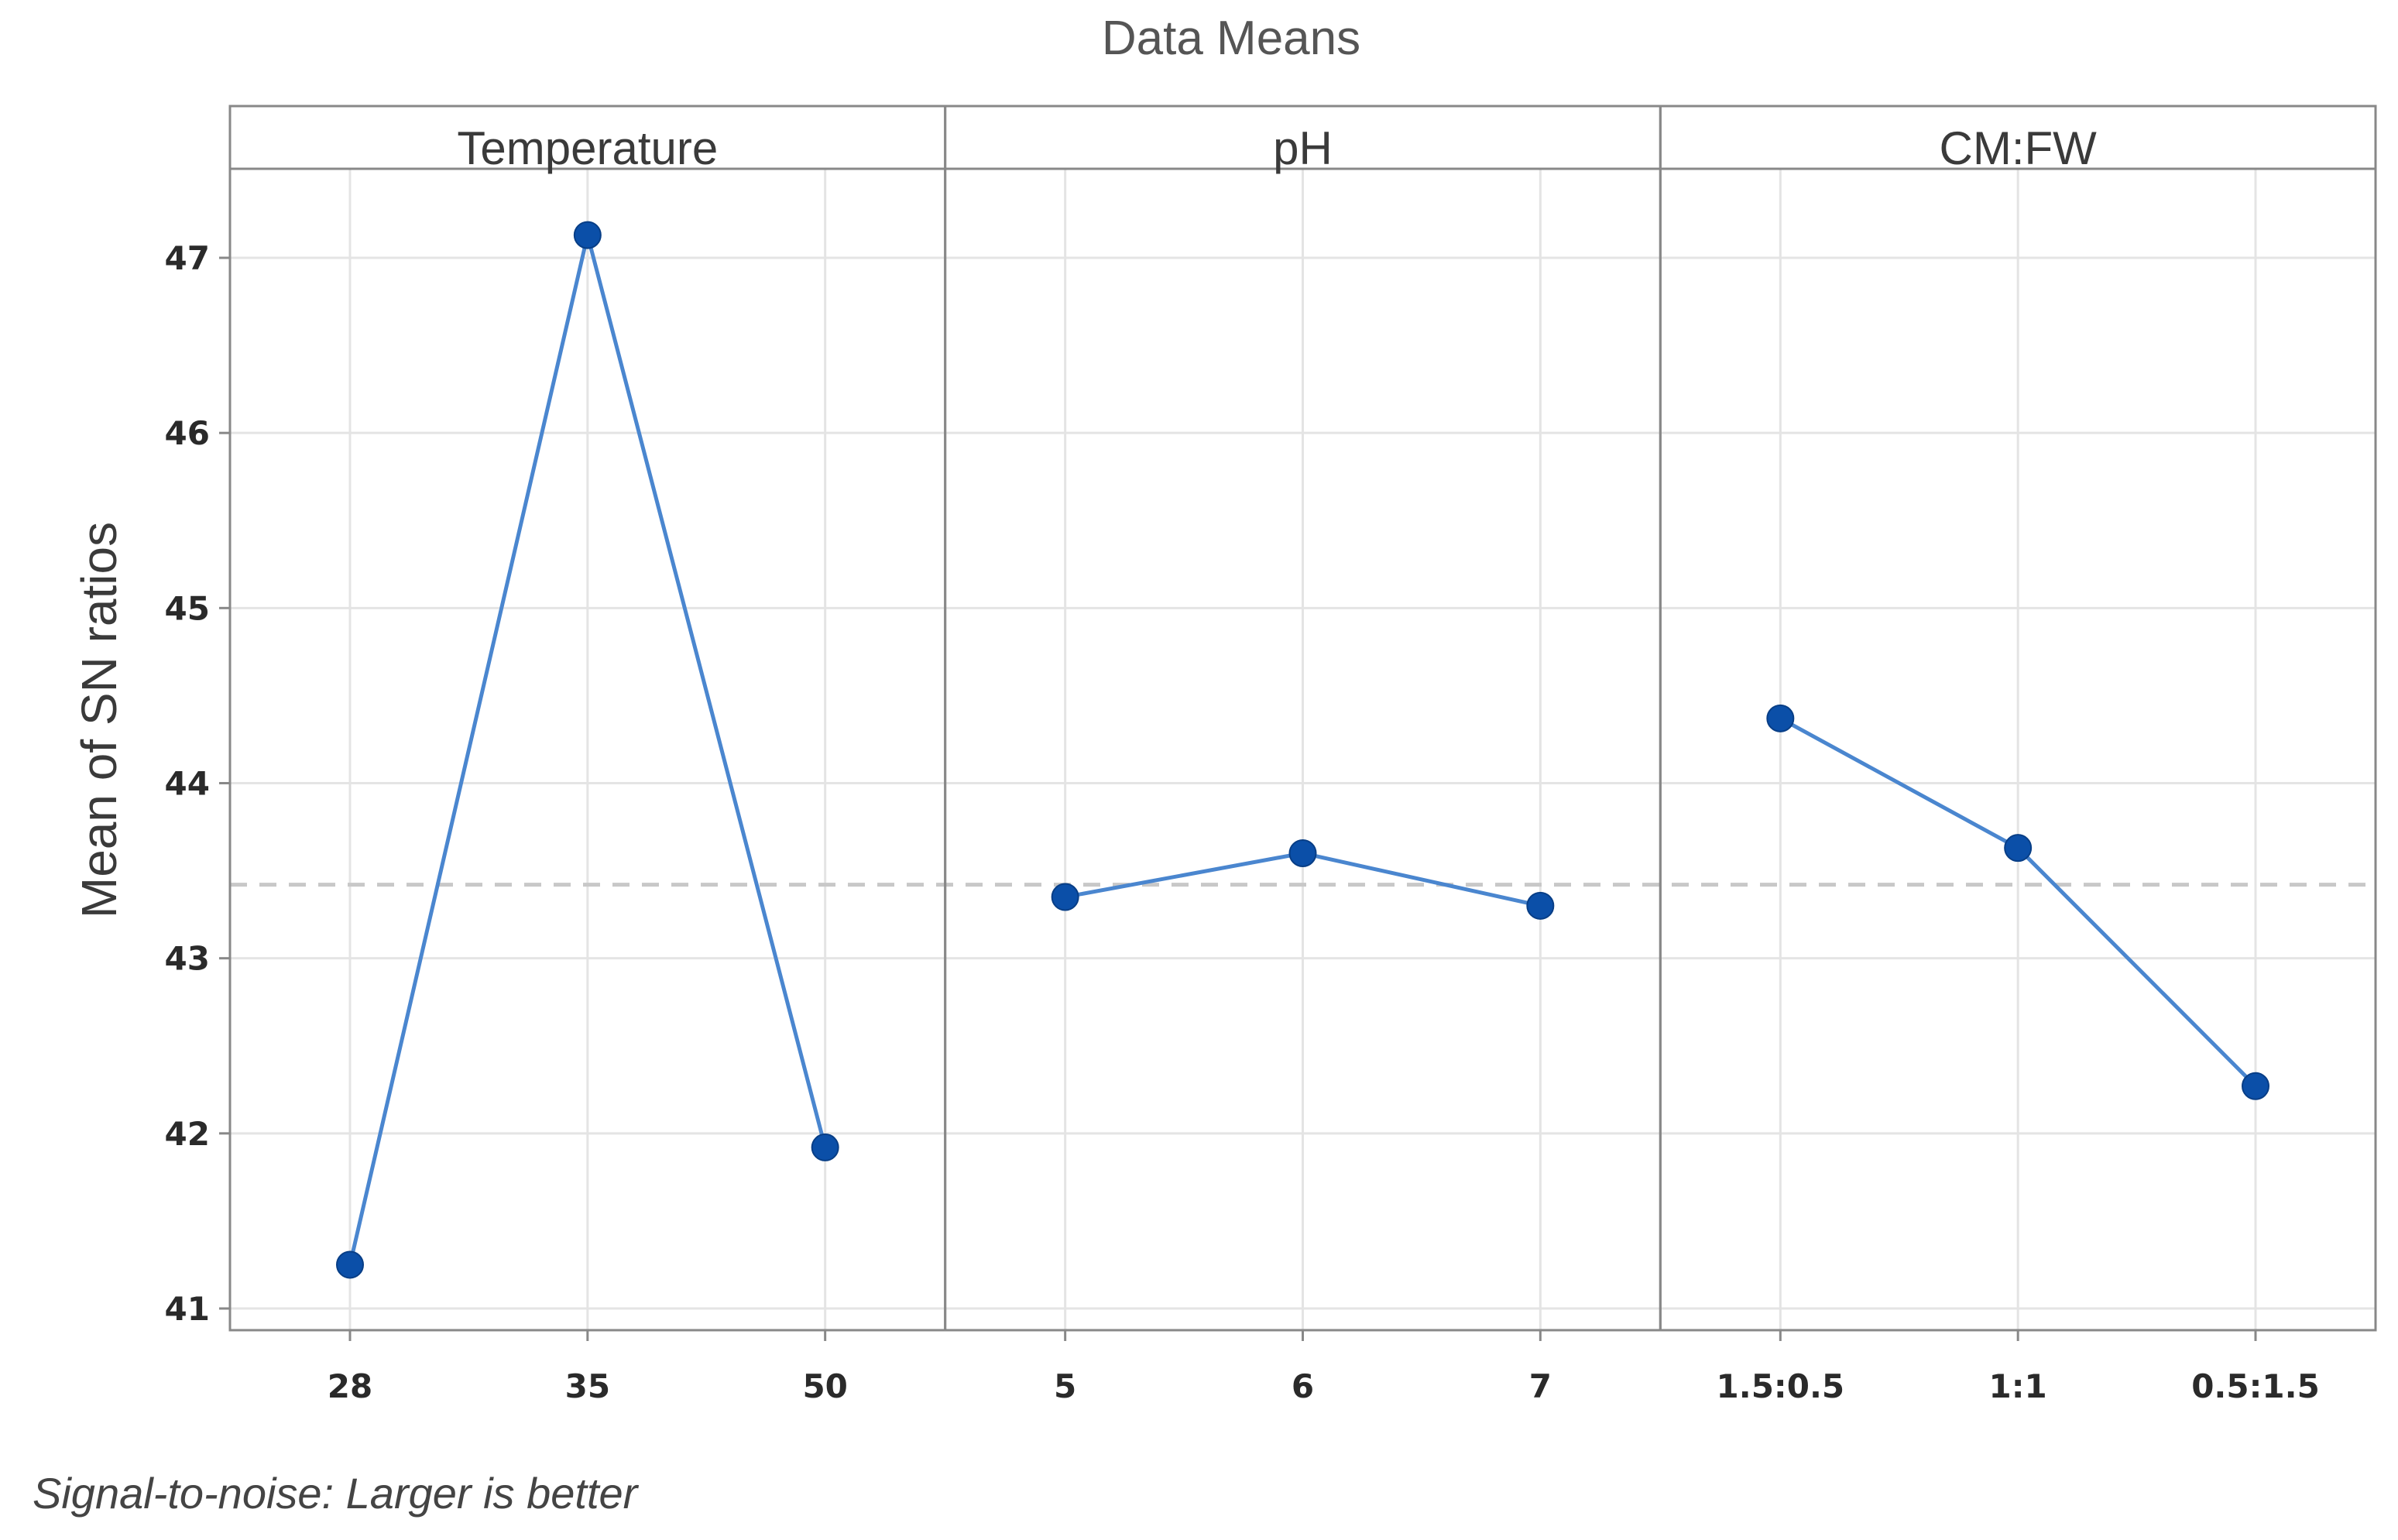 The image size is (2398, 1540). What do you see at coordinates (350, 1386) in the screenshot?
I see `x-tick-label-temperature-0: 28` at bounding box center [350, 1386].